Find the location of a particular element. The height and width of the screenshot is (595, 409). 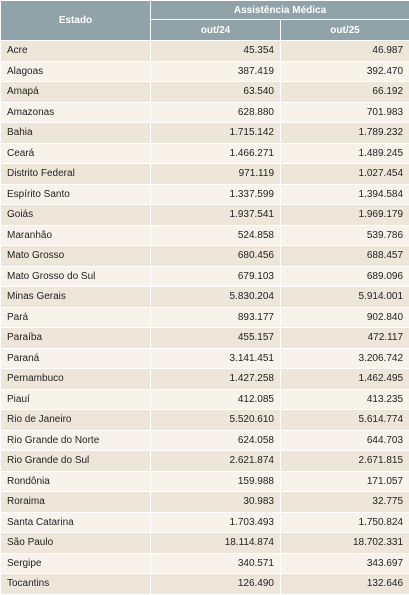

value-cell: 132.646 is located at coordinates (344, 583).